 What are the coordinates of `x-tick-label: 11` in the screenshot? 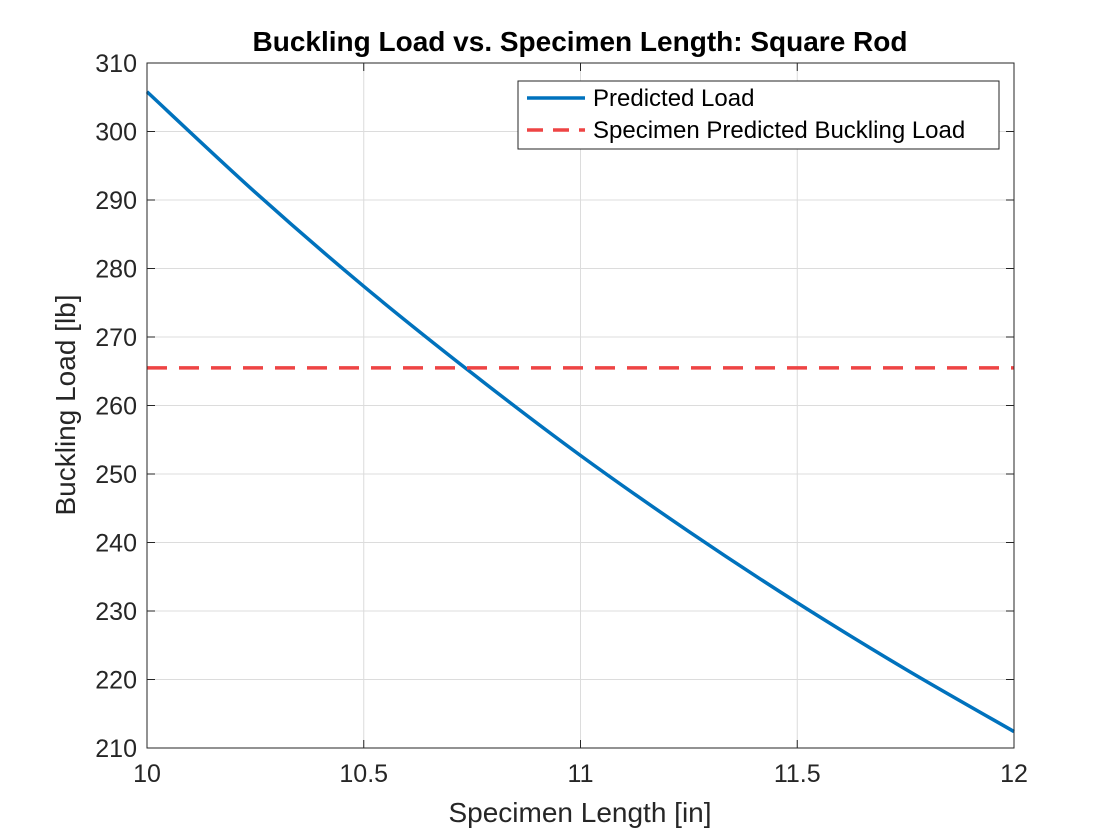 It's located at (581, 774).